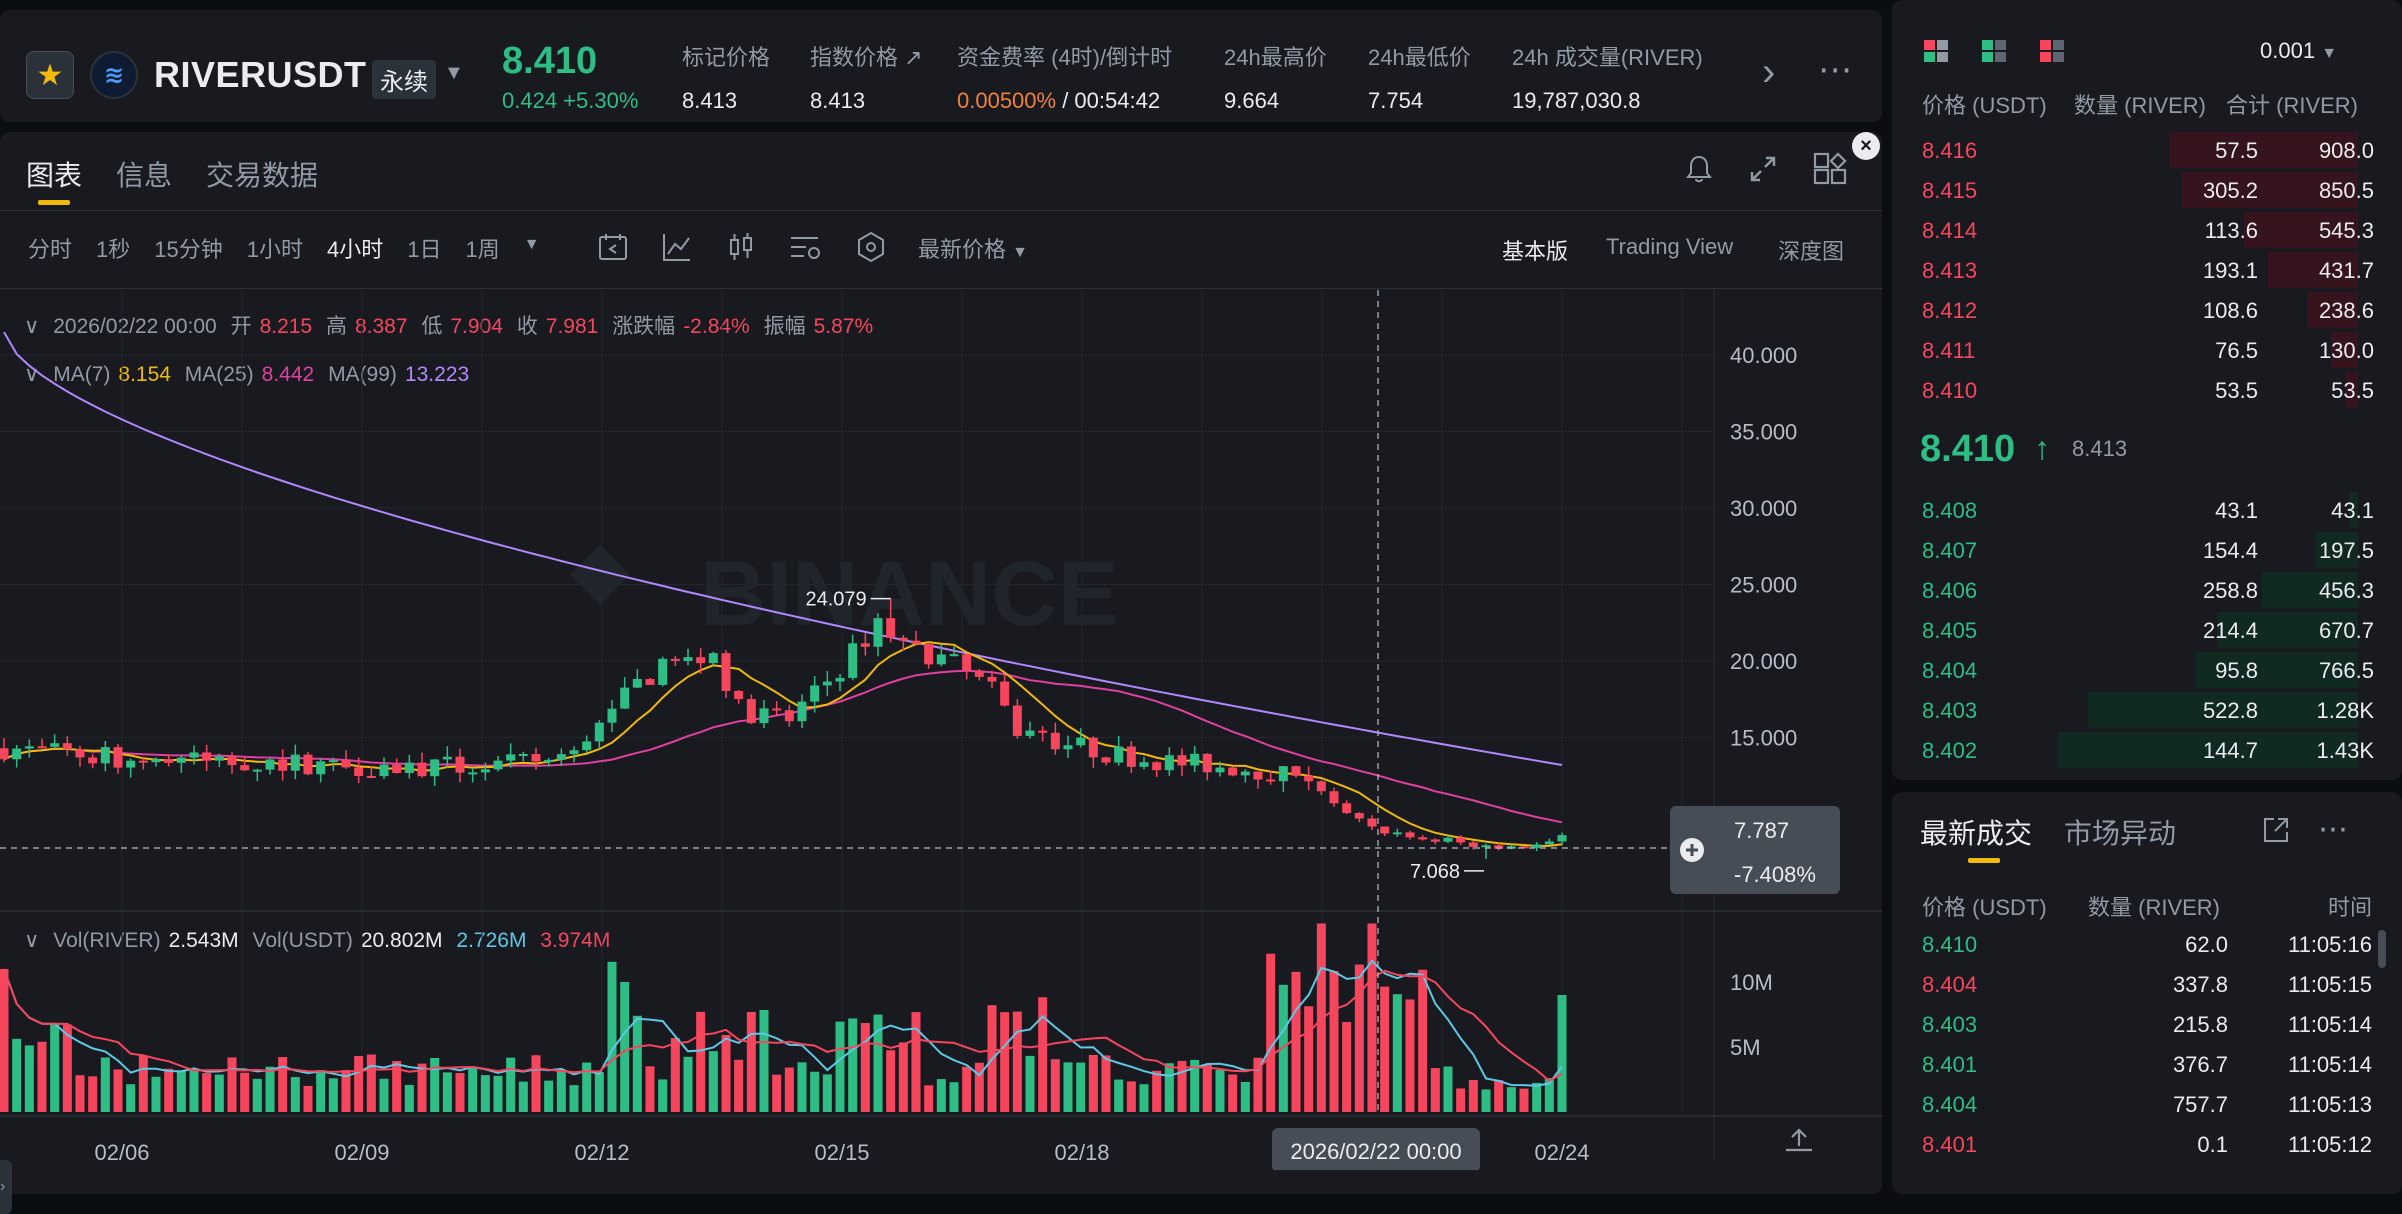 The height and width of the screenshot is (1214, 2402). I want to click on divider, so click(941, 210).